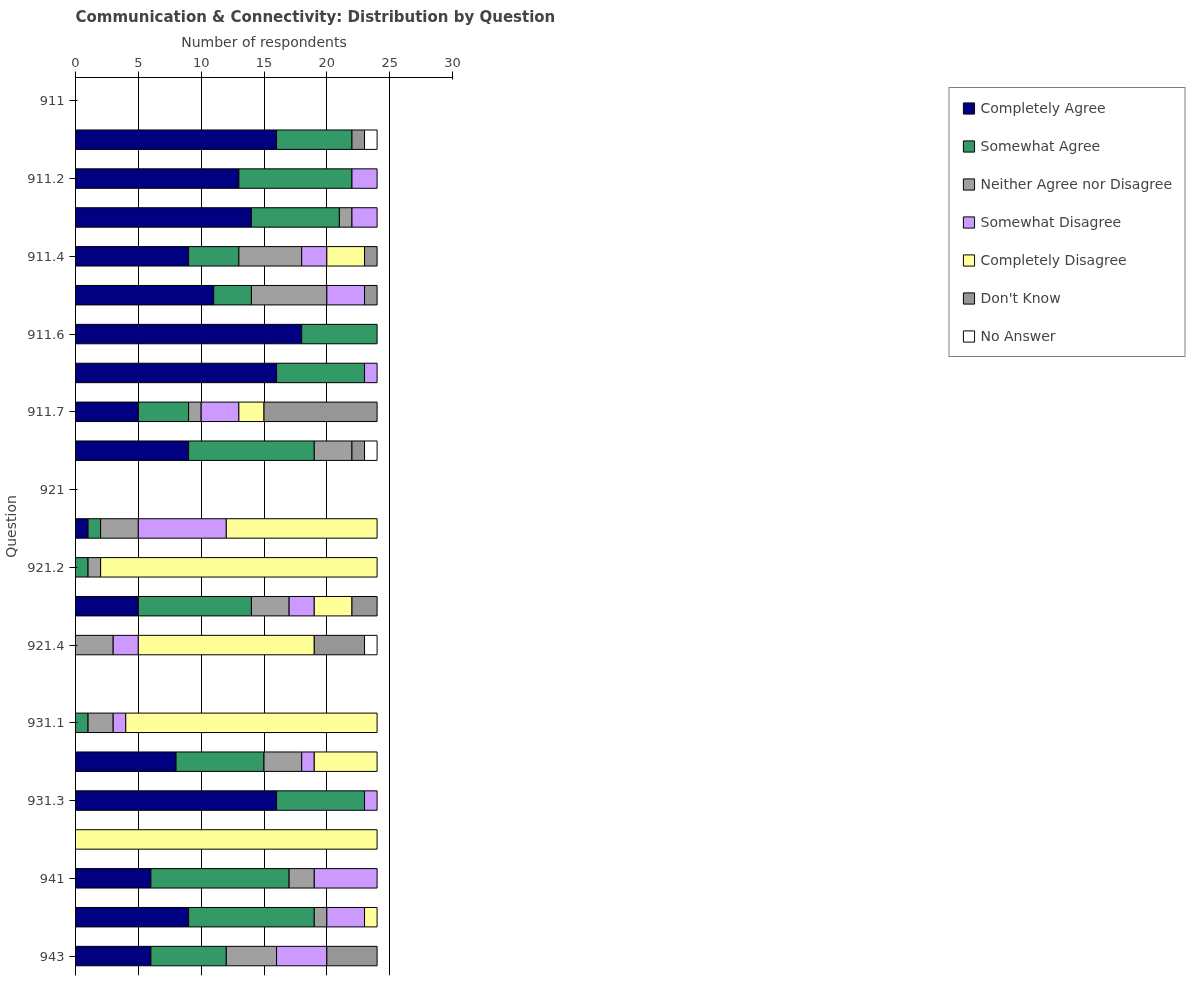 This screenshot has height=984, width=1199. What do you see at coordinates (1053, 260) in the screenshot?
I see `legend-label: Completely Disagree` at bounding box center [1053, 260].